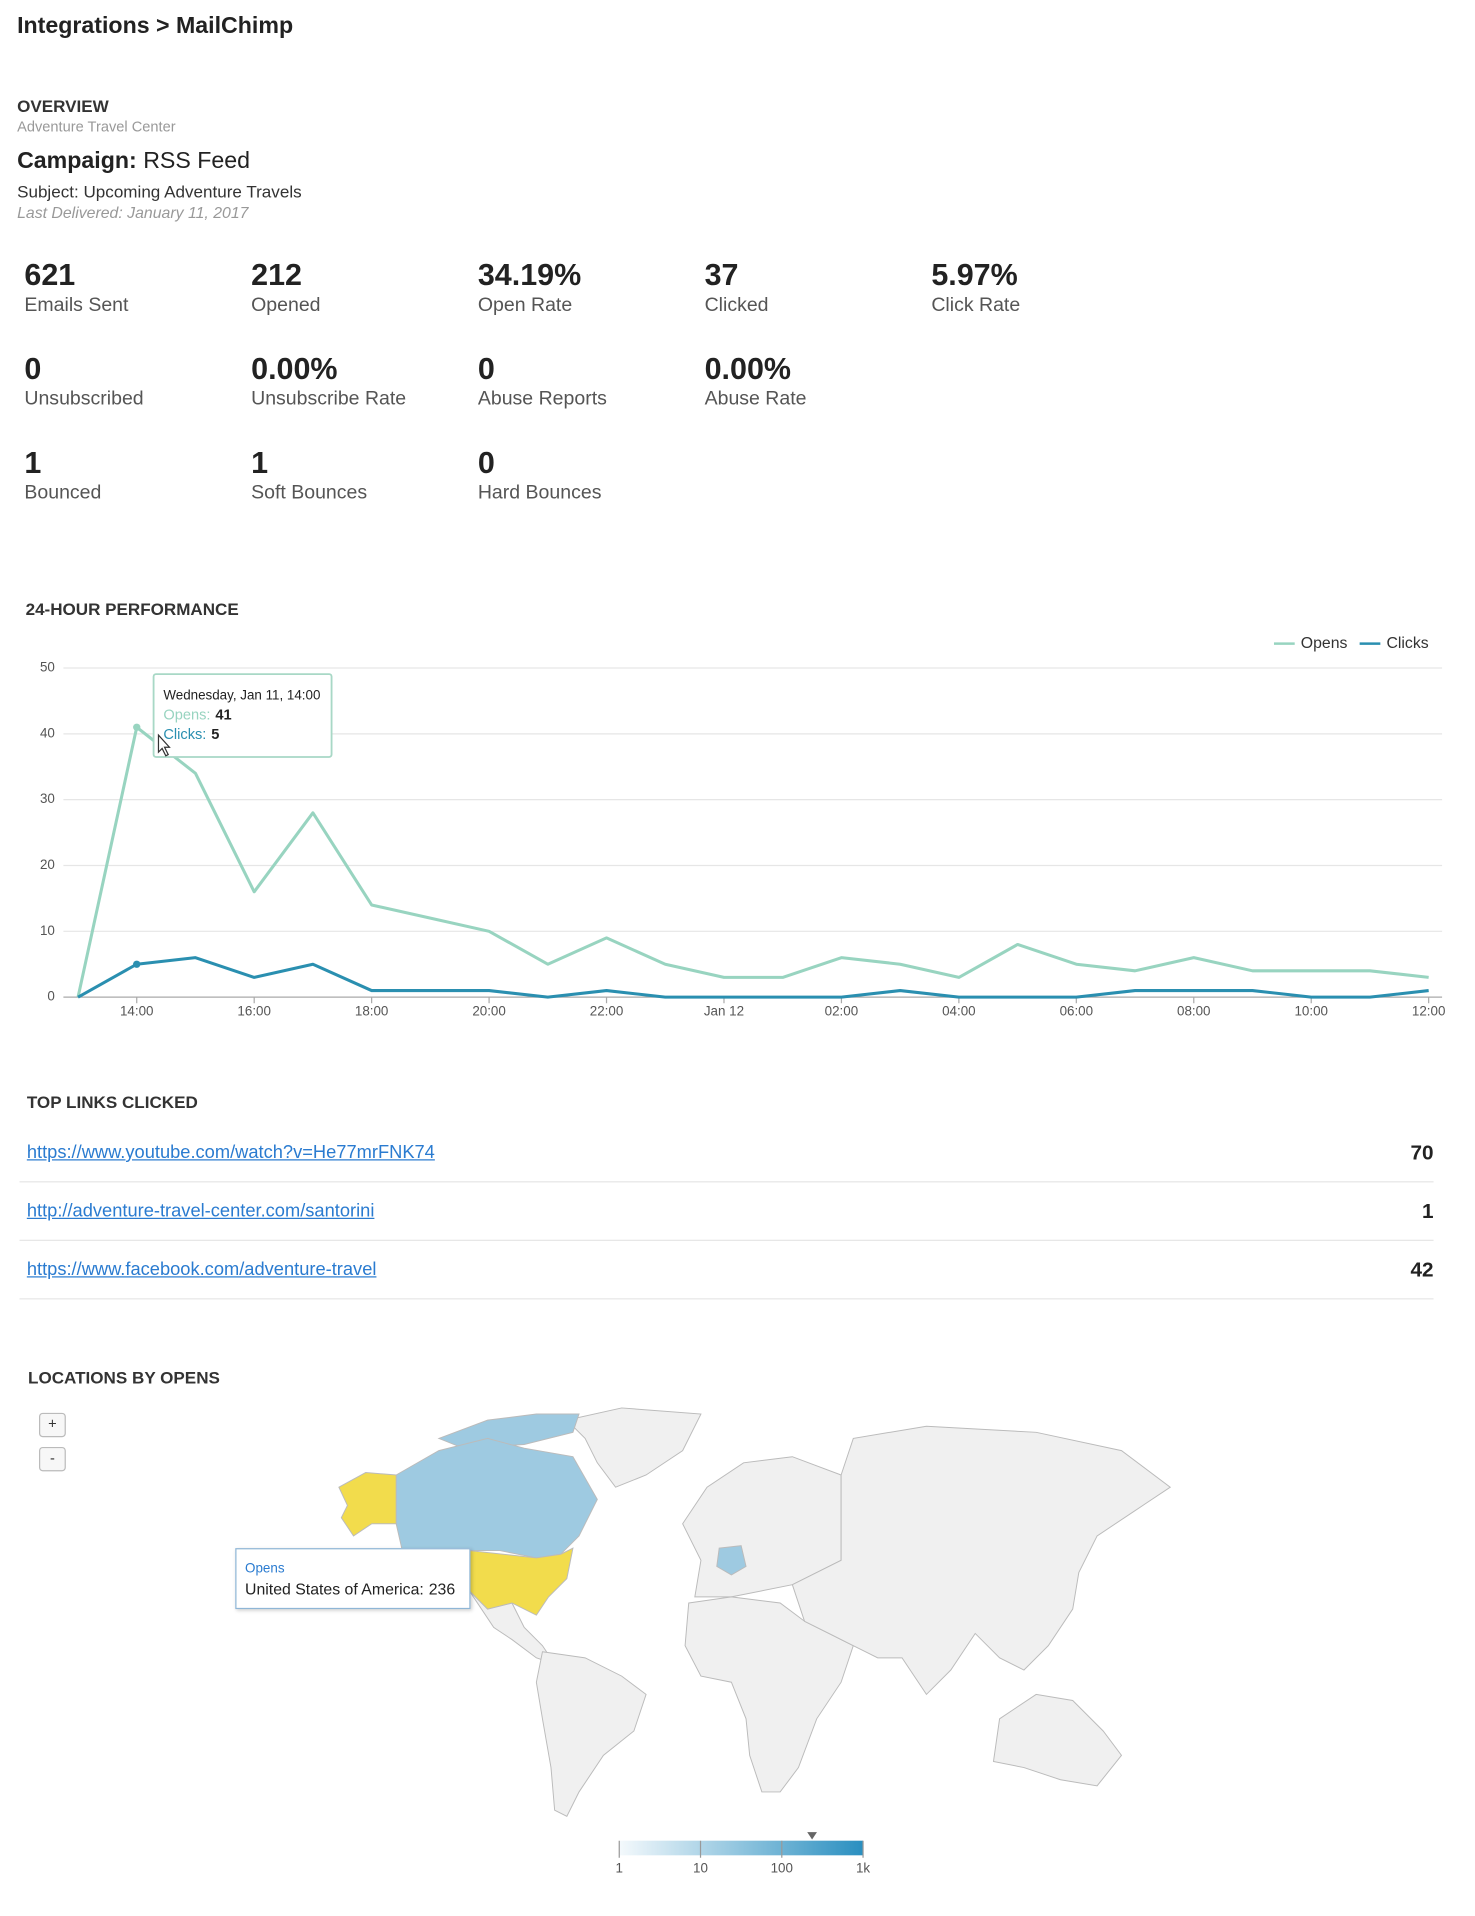  What do you see at coordinates (542, 399) in the screenshot?
I see `stat-label: Abuse Reports` at bounding box center [542, 399].